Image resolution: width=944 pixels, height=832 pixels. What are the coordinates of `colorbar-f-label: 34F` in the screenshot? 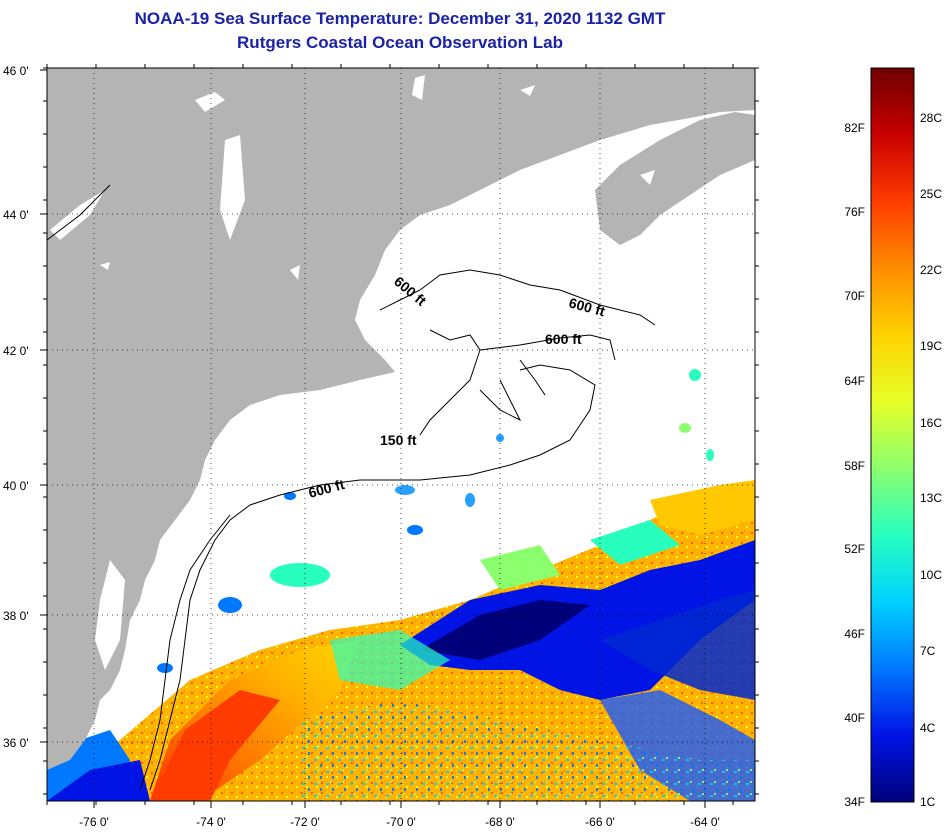 It's located at (854, 802).